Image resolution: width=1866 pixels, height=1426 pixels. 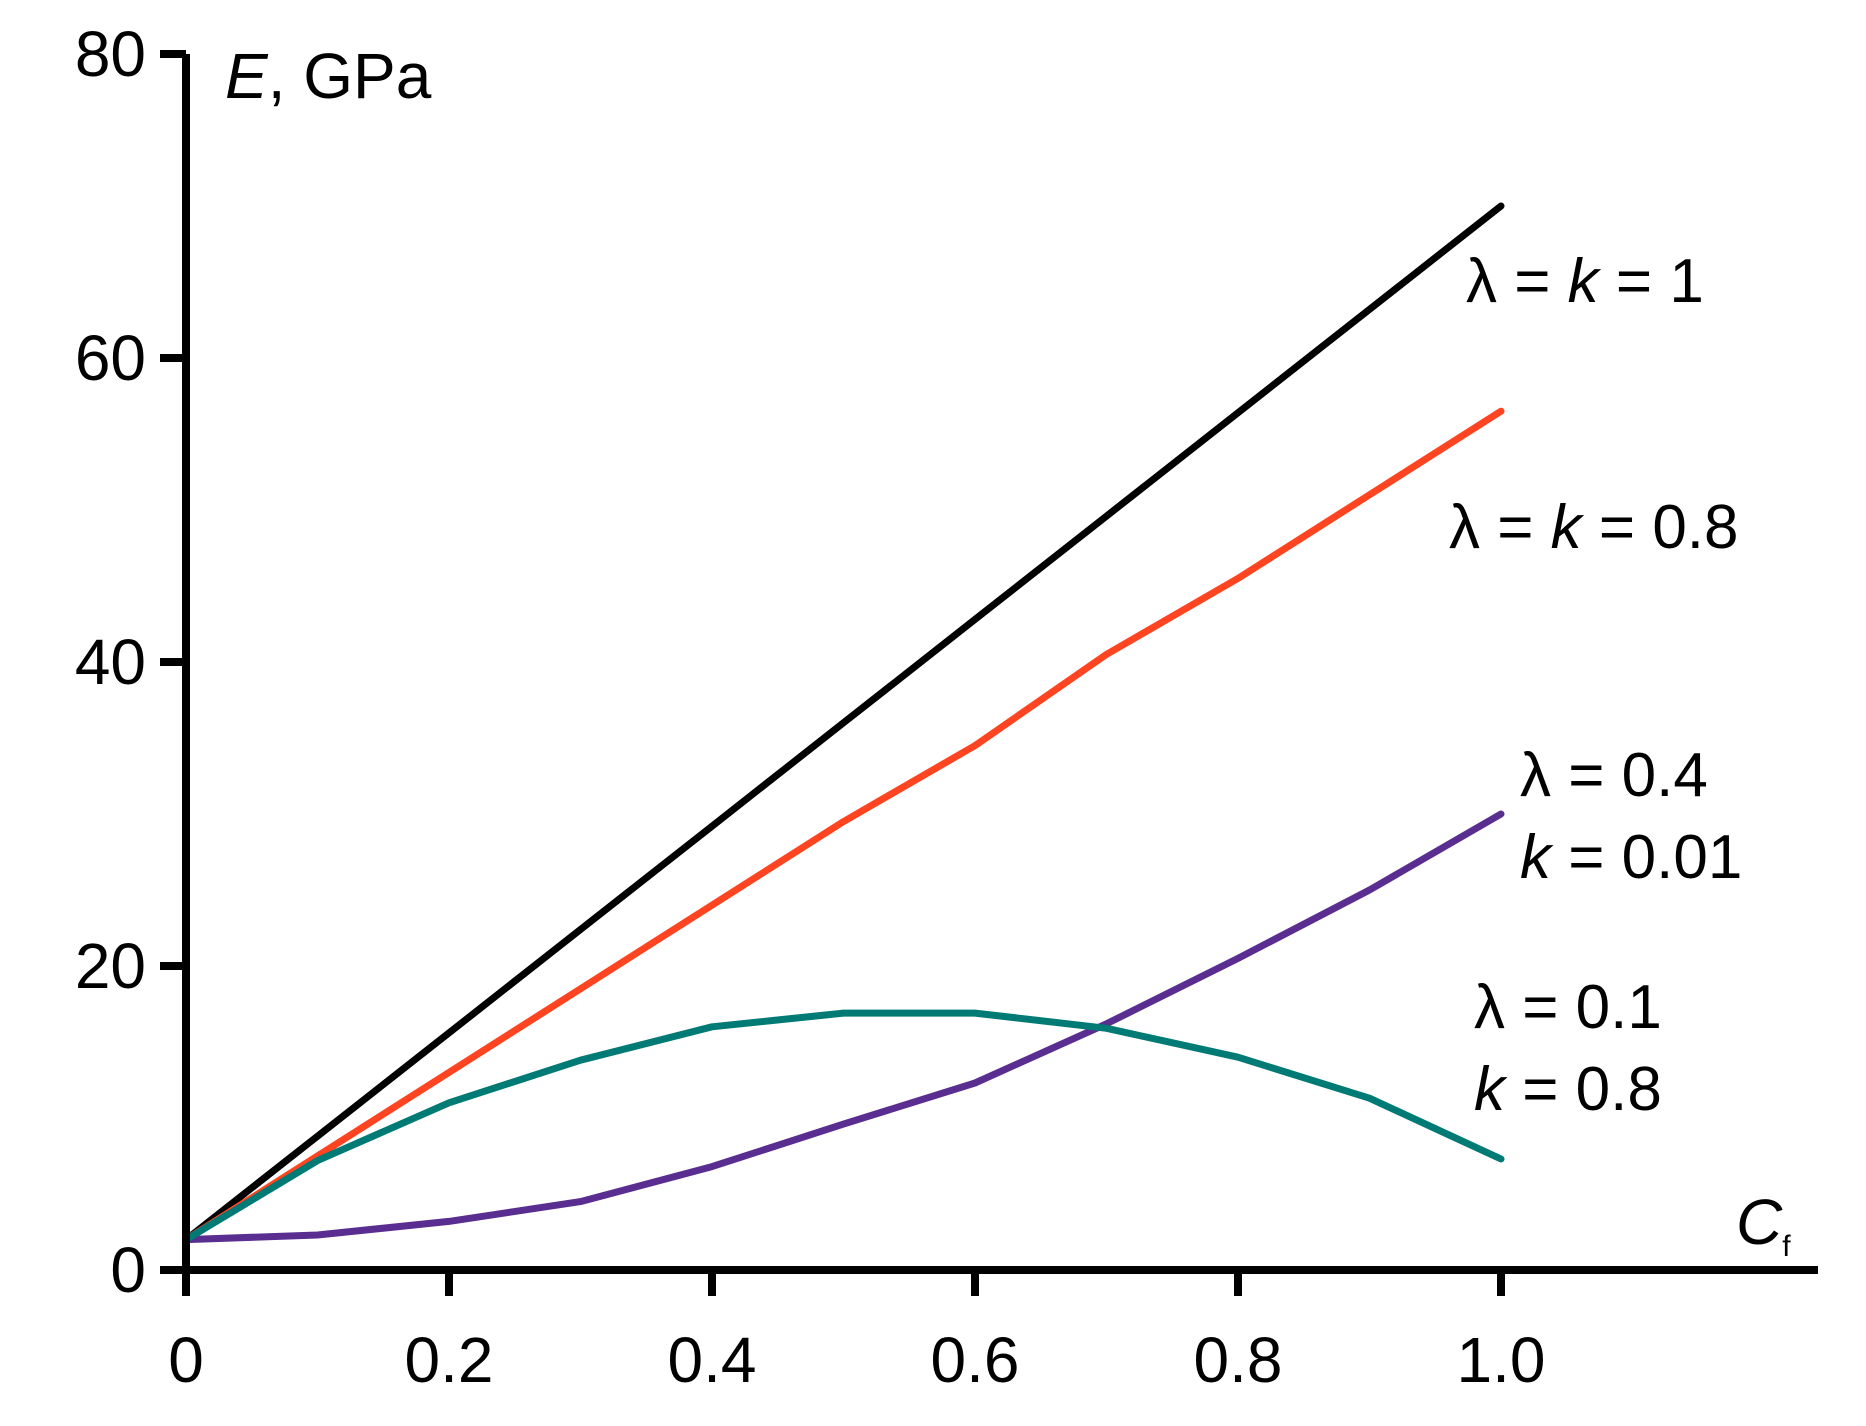 I want to click on x-axis-subscript: f, so click(x=1786, y=1246).